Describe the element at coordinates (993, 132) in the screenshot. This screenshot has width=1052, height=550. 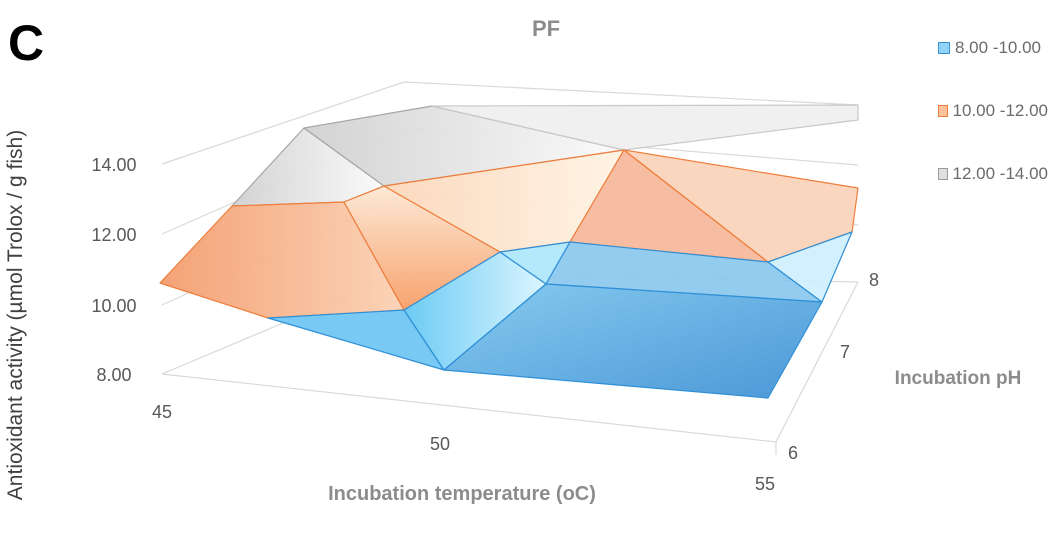
I see `legend: 8.00 -10.00 10.00 -12.00 12.00 -14.00` at that location.